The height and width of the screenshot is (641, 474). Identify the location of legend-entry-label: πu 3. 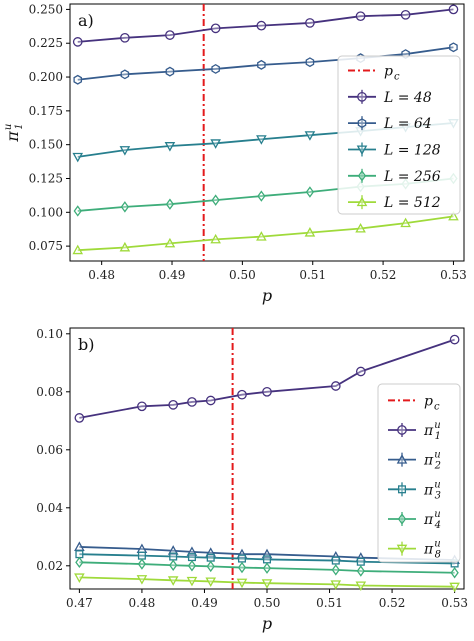
(432, 490).